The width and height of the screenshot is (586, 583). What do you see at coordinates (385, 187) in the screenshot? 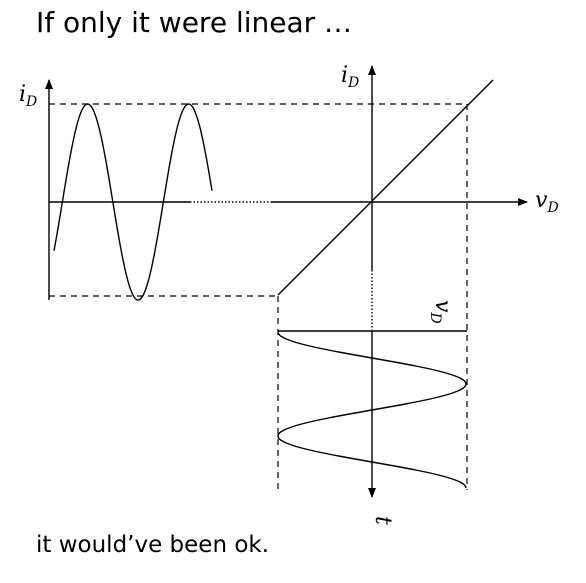
I see `linear-characteristic-line` at bounding box center [385, 187].